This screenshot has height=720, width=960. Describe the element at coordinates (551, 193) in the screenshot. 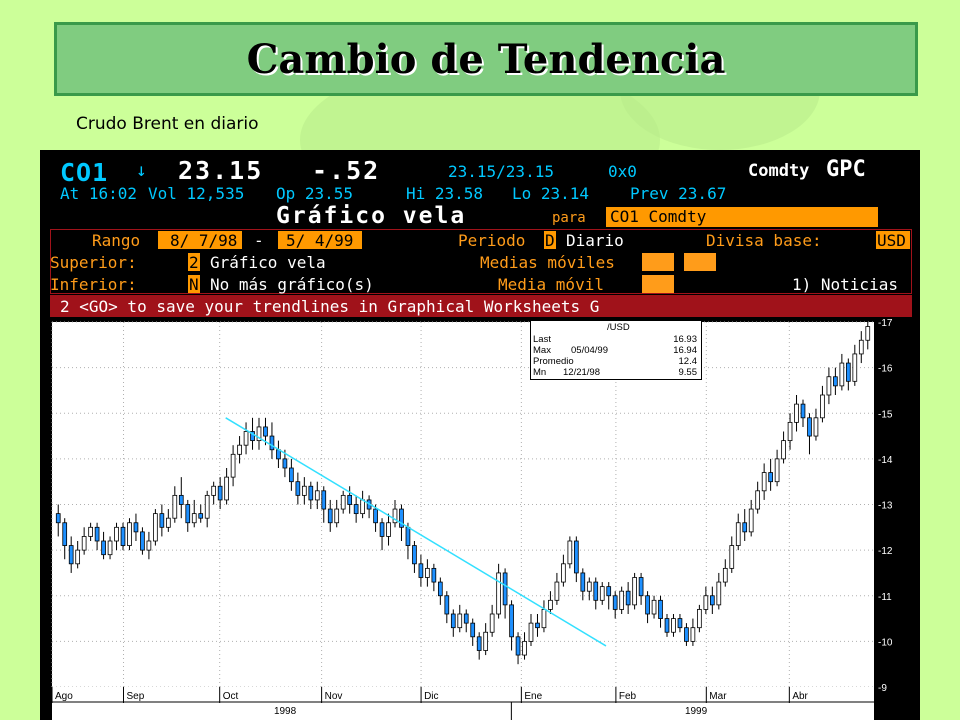

I see `quote-low: Lo 23.14` at that location.